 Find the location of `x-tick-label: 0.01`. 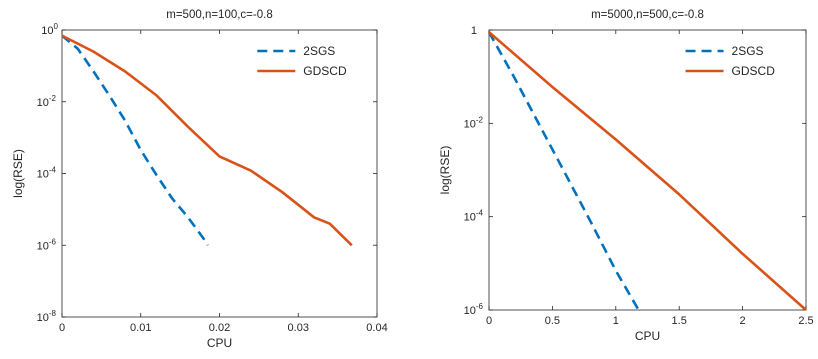

x-tick-label: 0.01 is located at coordinates (140, 328).